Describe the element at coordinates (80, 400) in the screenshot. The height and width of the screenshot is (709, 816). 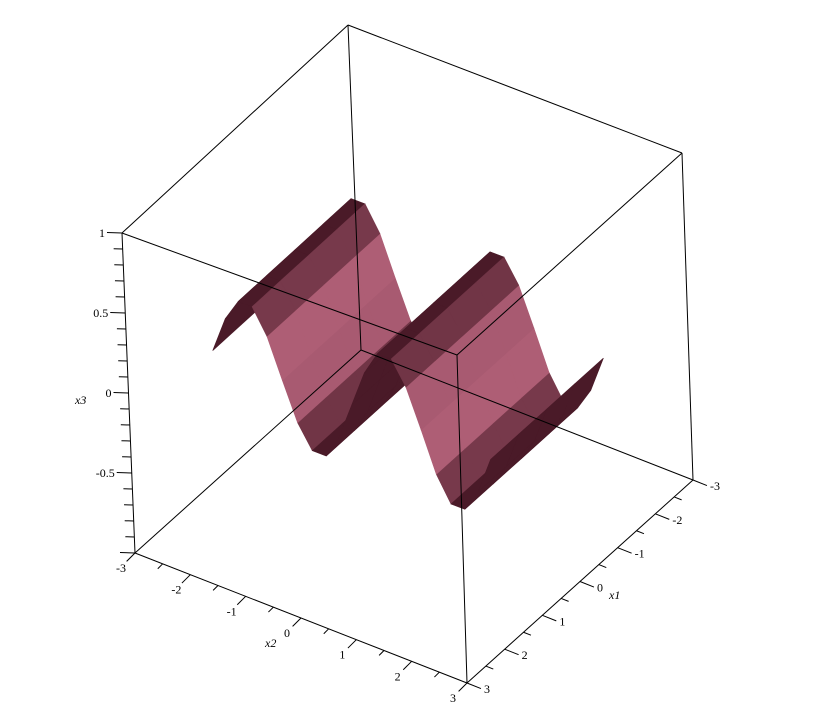
I see `x3-axis-title: x3` at that location.